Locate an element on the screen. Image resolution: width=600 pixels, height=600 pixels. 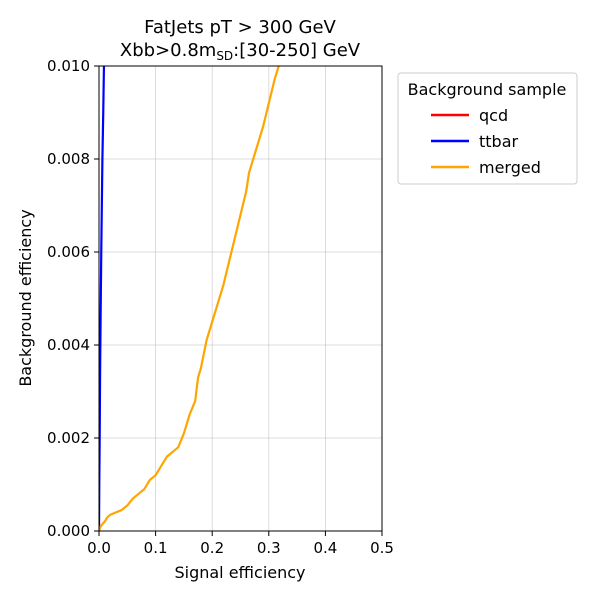
chart-title-line2: Xbb>0.8mSD:[30-250] GeV is located at coordinates (240, 51).